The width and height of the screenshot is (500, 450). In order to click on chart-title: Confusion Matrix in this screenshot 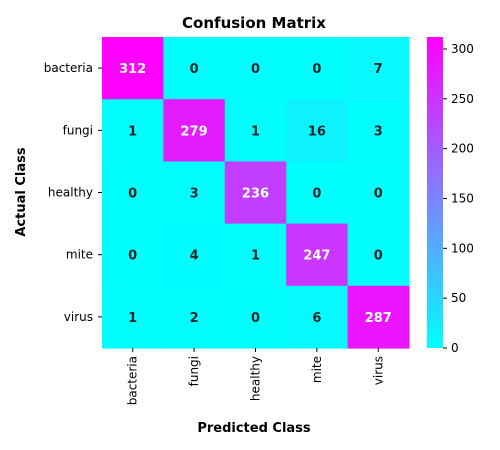, I will do `click(254, 23)`.